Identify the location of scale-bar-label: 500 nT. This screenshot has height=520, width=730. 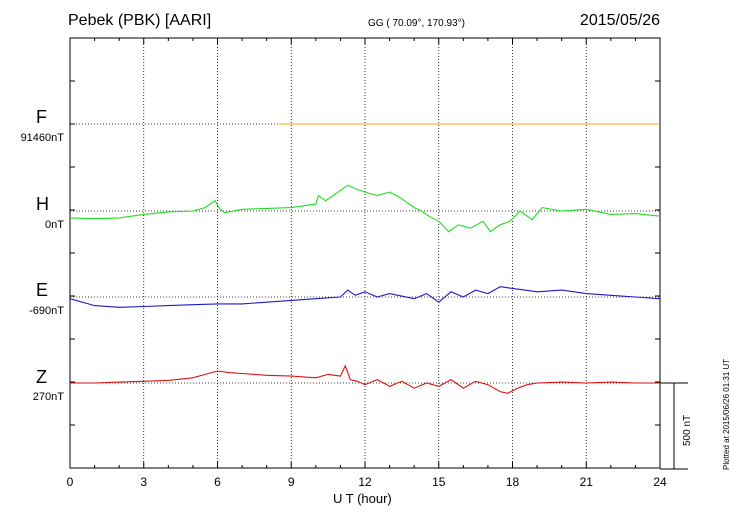
(687, 430).